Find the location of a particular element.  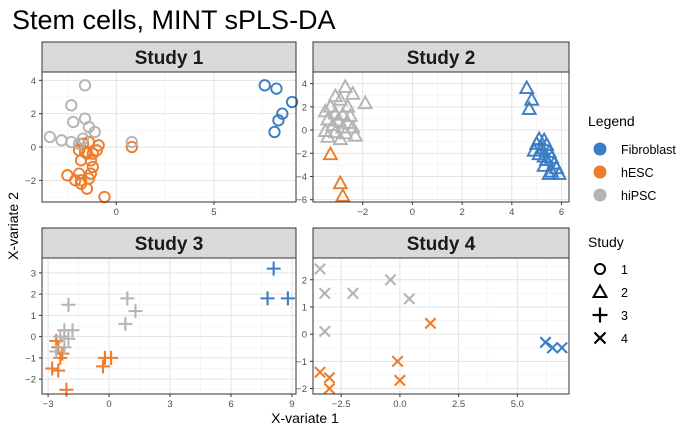

cross-icon is located at coordinates (600, 338).